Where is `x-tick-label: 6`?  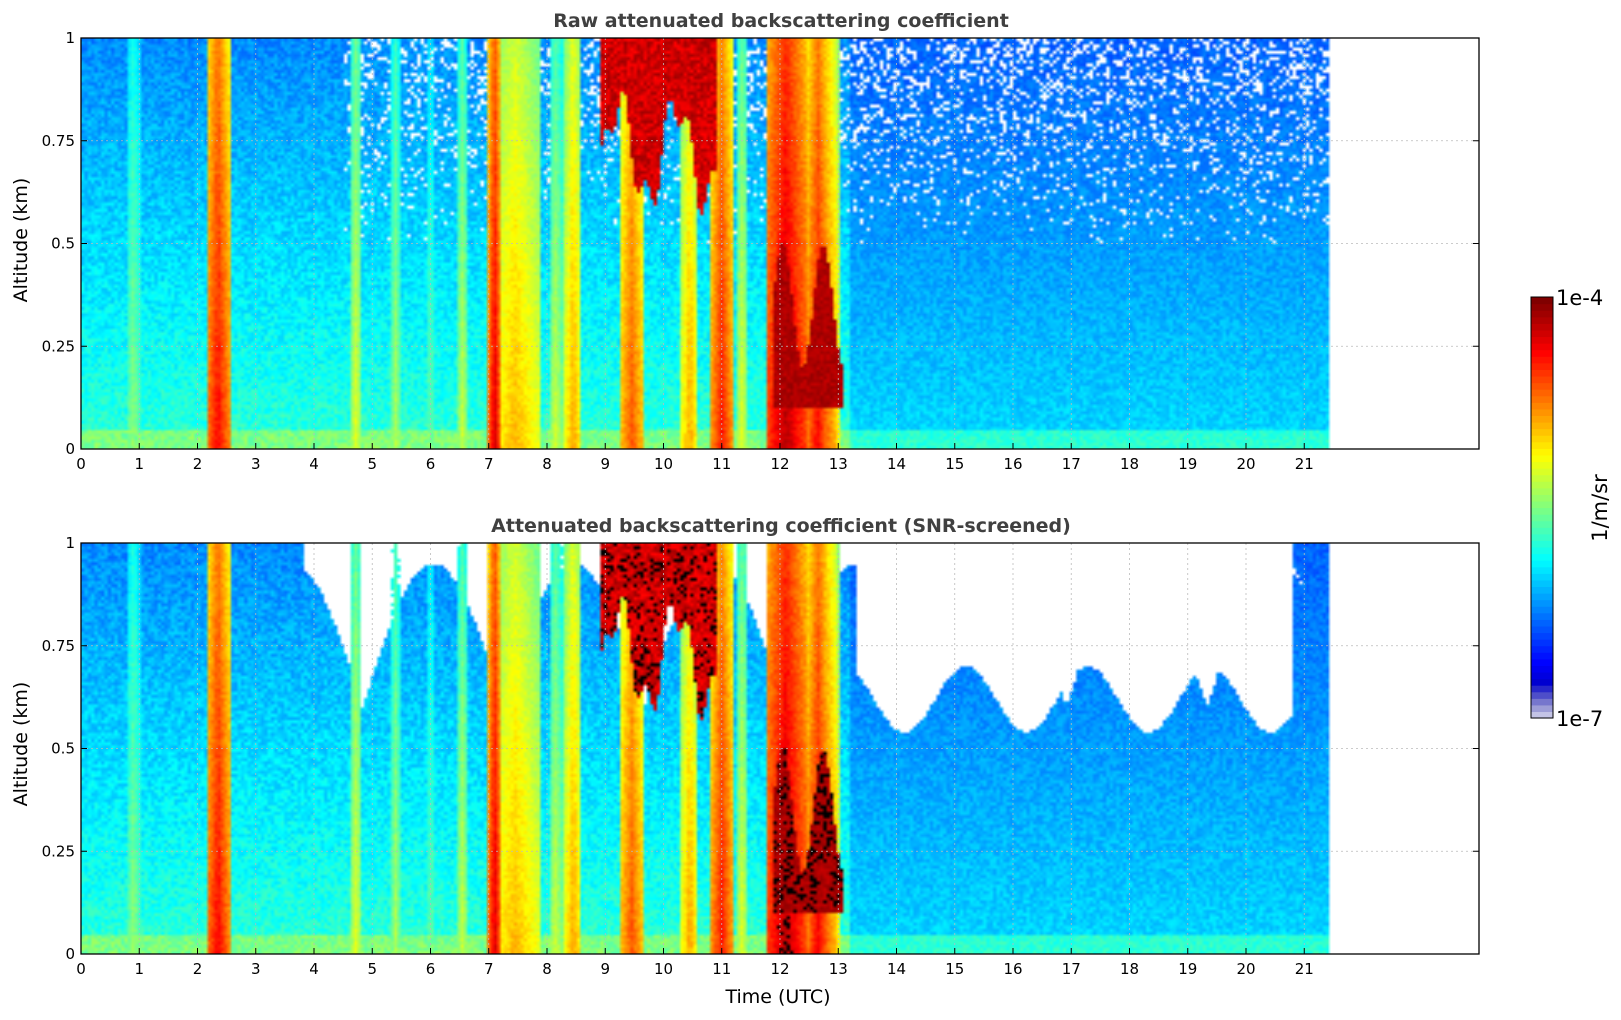 x-tick-label: 6 is located at coordinates (431, 464).